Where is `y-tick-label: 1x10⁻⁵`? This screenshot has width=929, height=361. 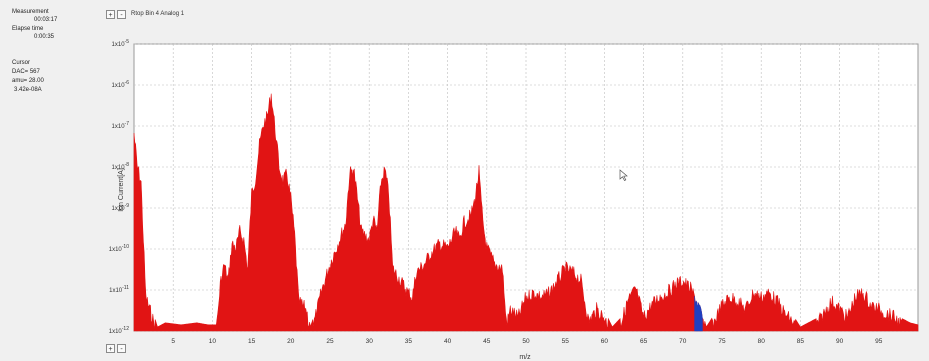
y-tick-label: 1x10⁻⁵ is located at coordinates (121, 43).